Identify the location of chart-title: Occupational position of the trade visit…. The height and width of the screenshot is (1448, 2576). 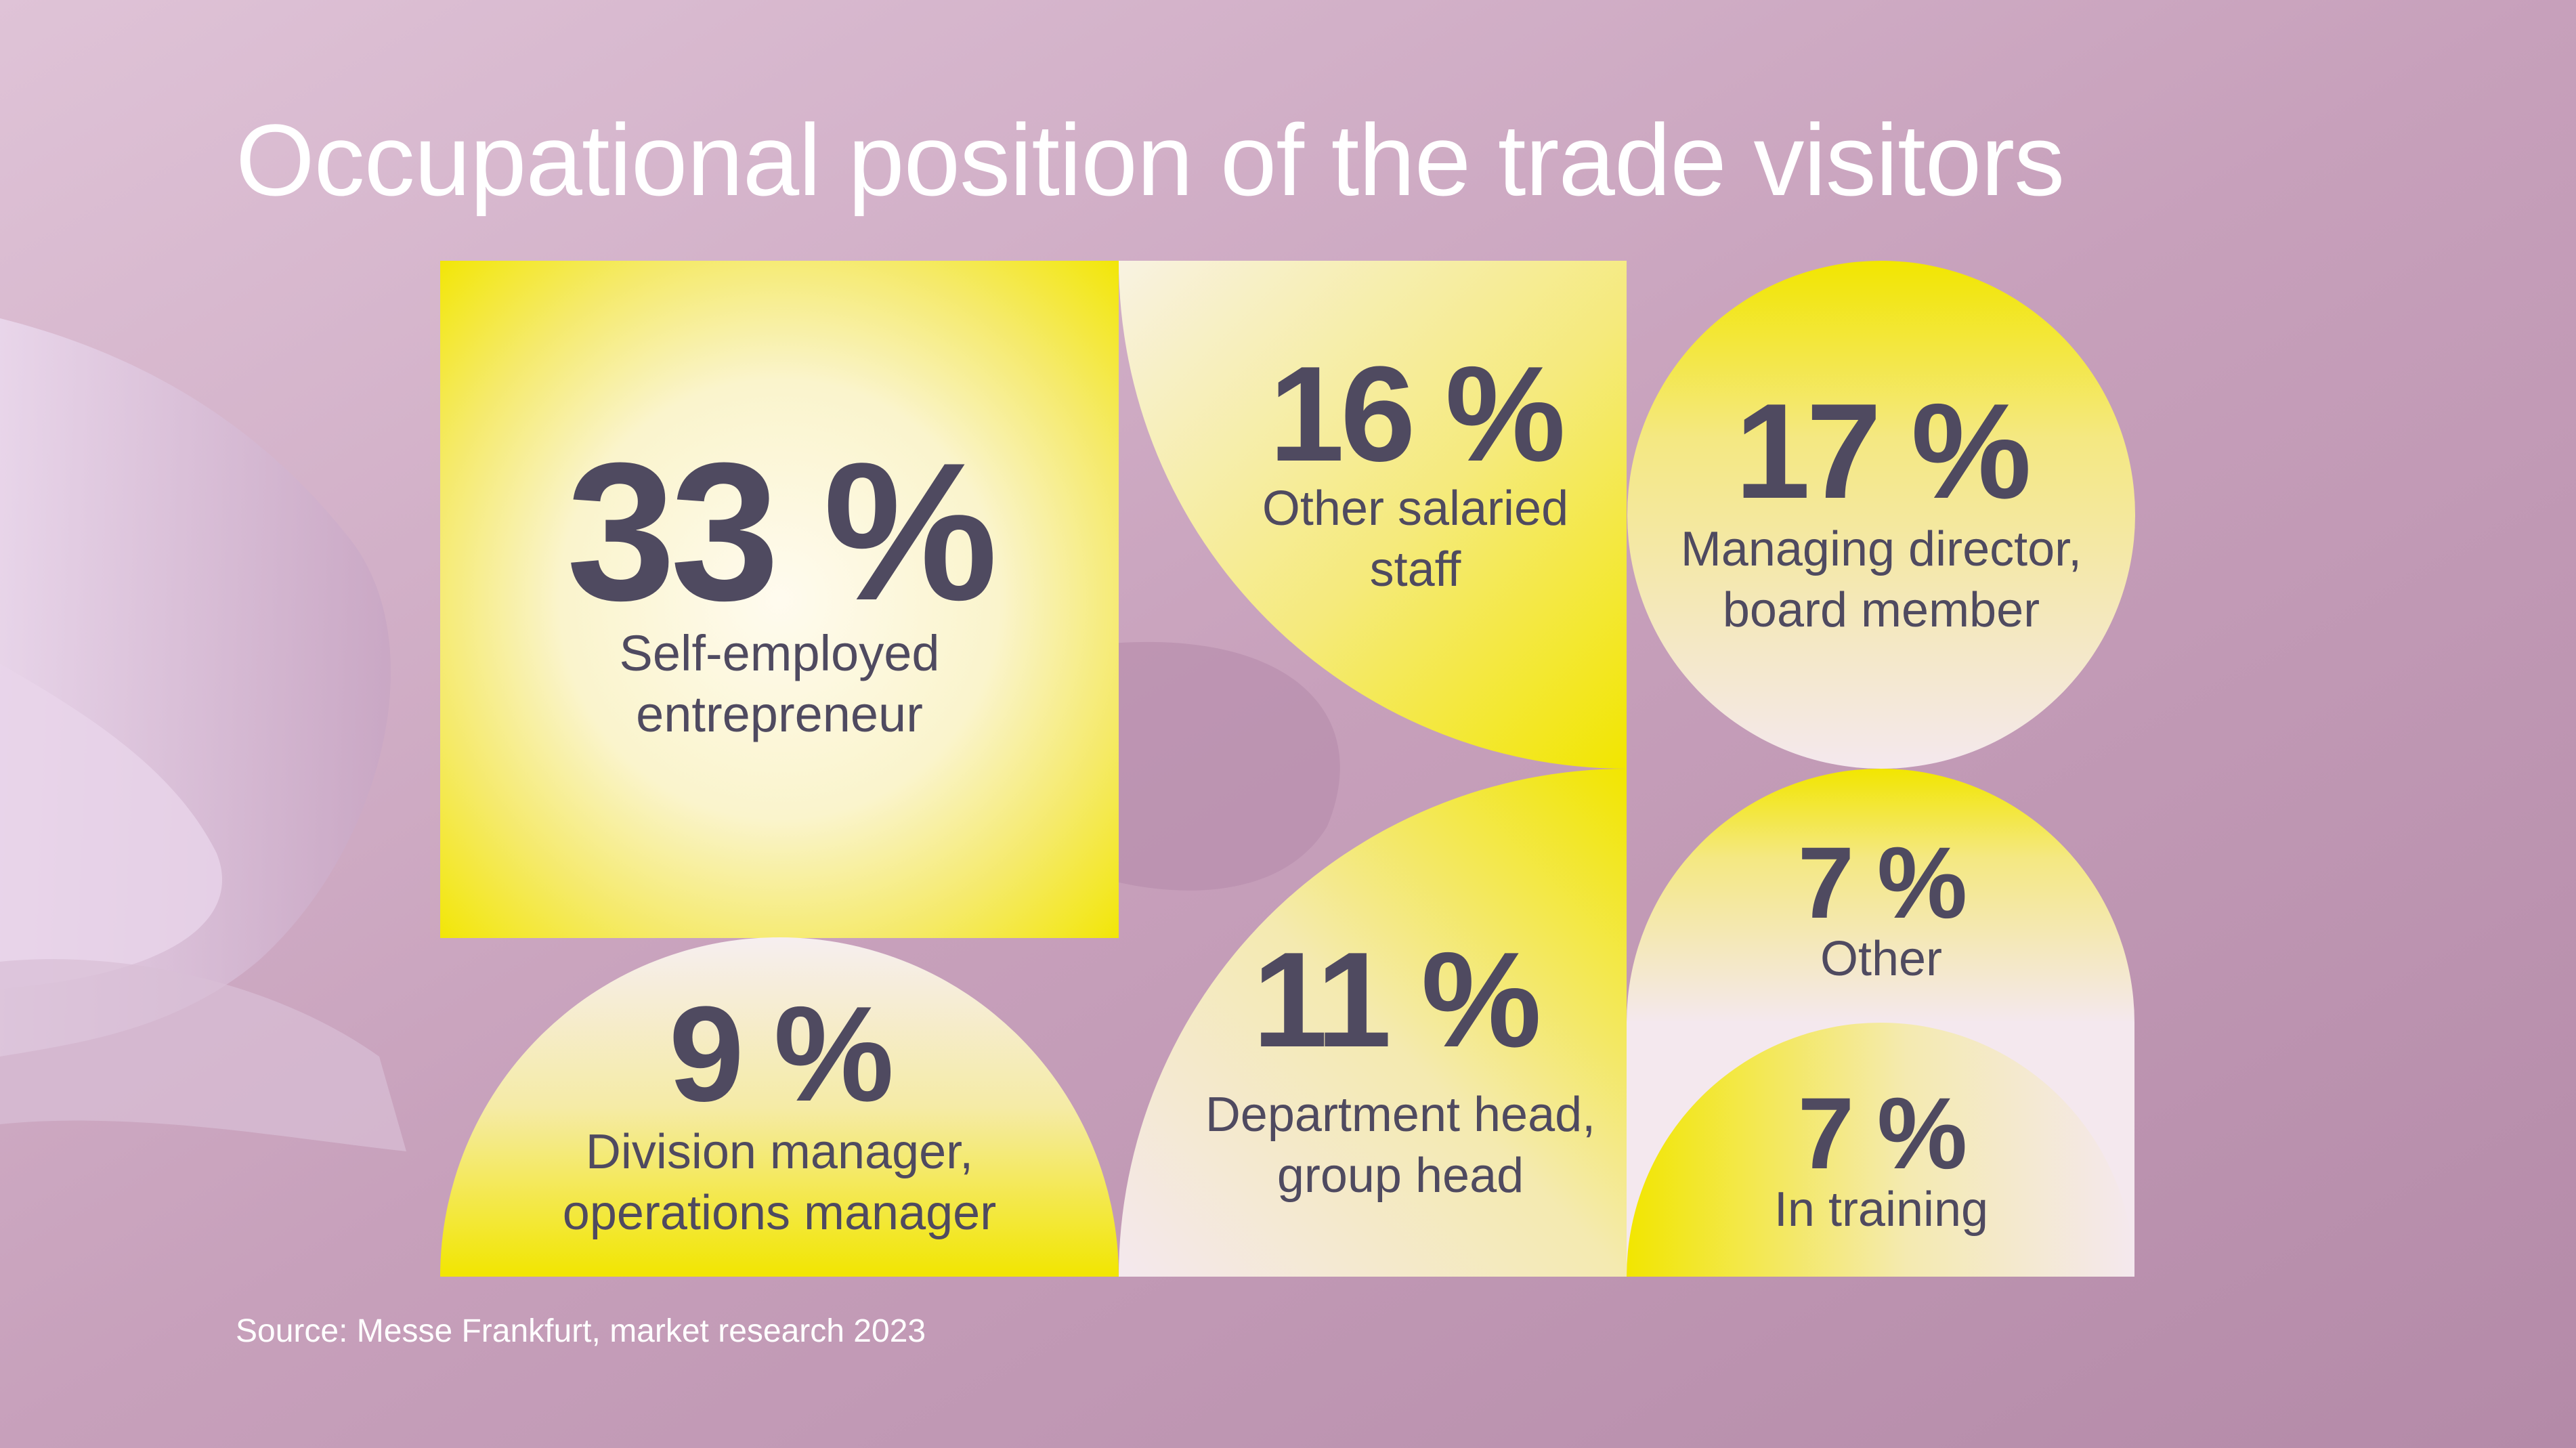
(1150, 160).